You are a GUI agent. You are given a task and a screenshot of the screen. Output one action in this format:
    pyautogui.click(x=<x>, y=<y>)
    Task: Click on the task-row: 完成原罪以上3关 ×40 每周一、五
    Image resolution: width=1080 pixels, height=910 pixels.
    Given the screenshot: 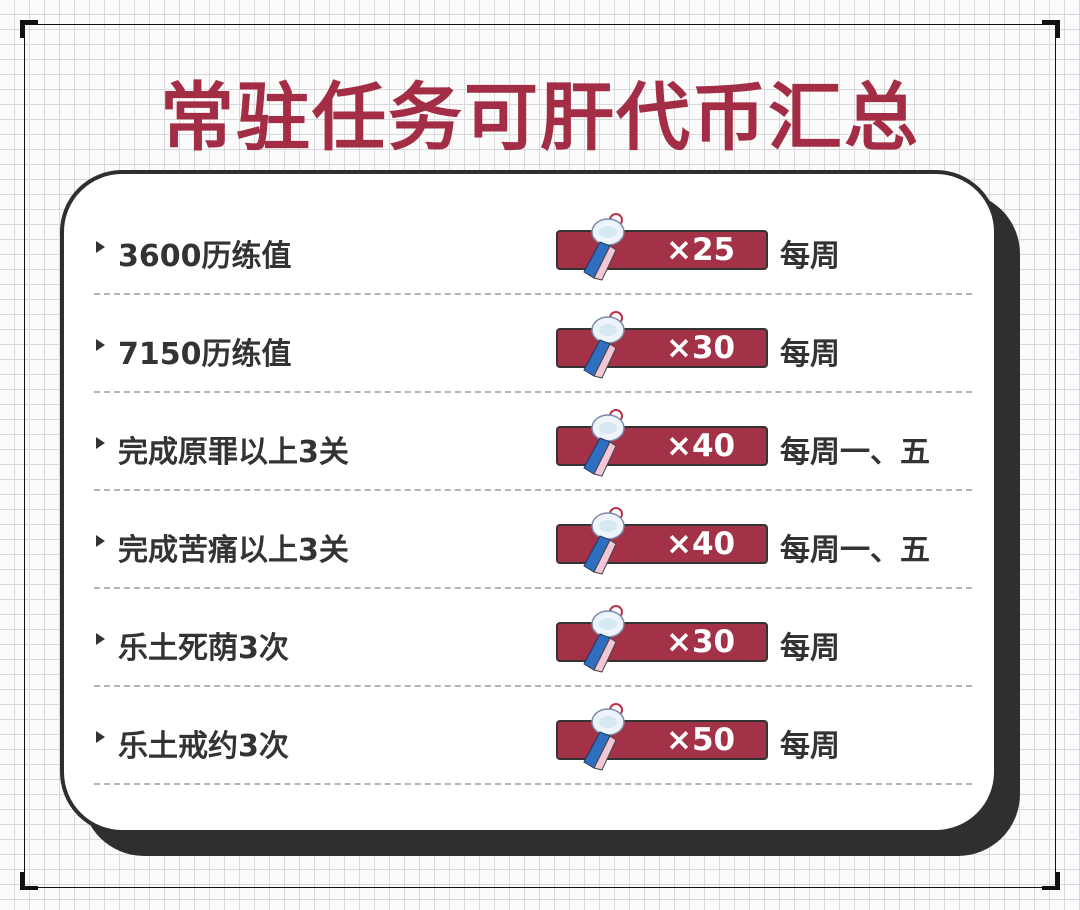 What is the action you would take?
    pyautogui.click(x=533, y=442)
    